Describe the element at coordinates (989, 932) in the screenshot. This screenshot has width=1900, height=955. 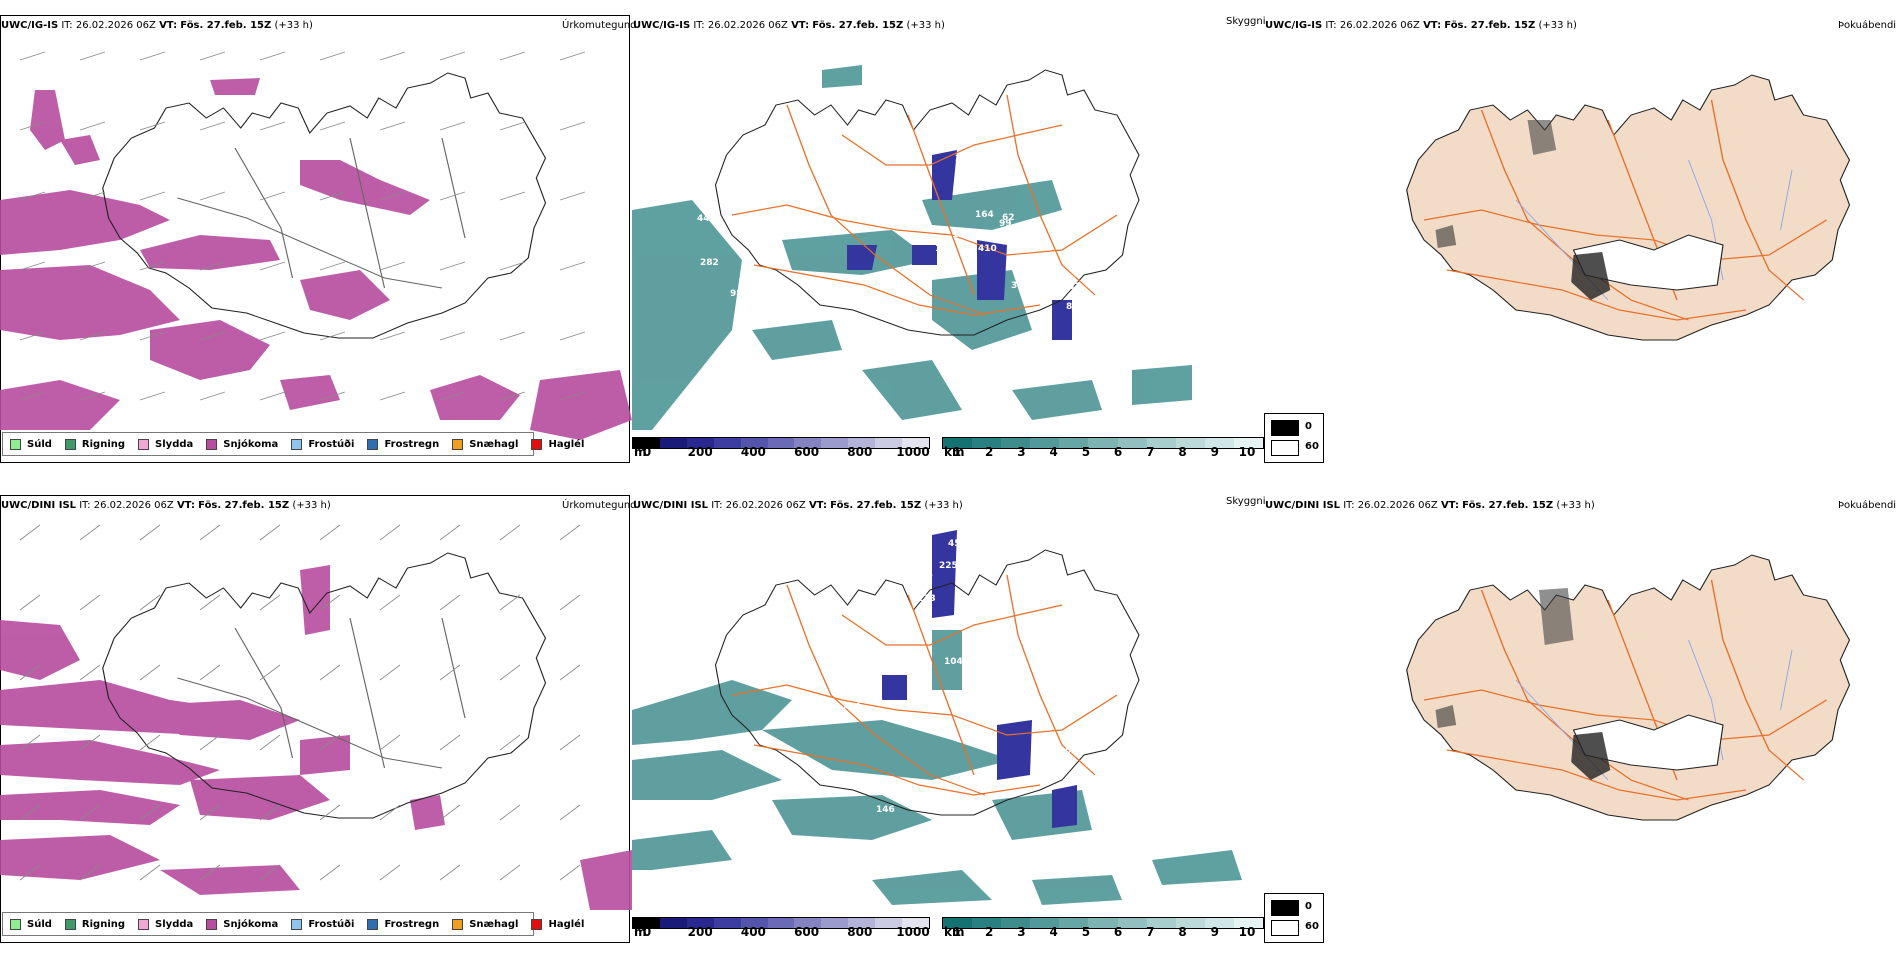
I see `colorbar-tick: 2` at that location.